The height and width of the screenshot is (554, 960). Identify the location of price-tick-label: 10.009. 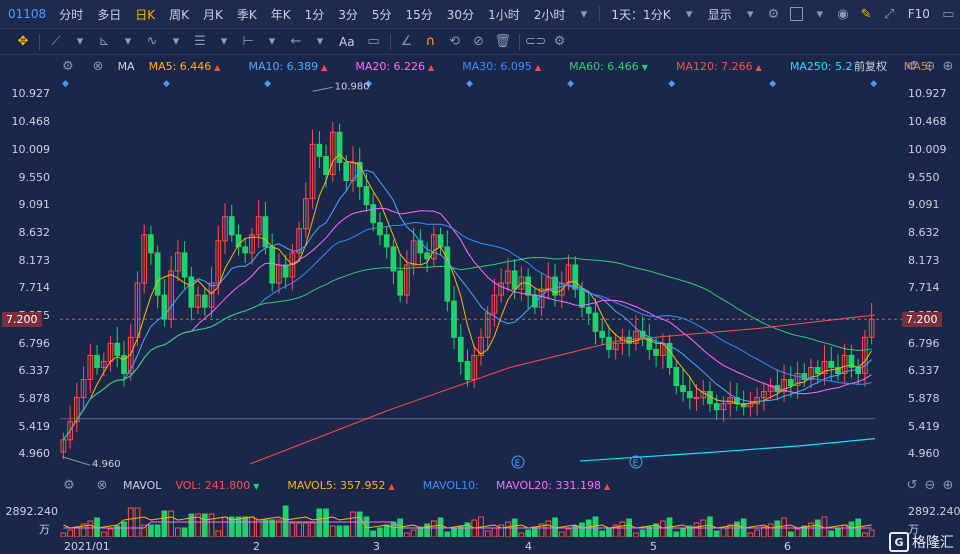
(927, 149).